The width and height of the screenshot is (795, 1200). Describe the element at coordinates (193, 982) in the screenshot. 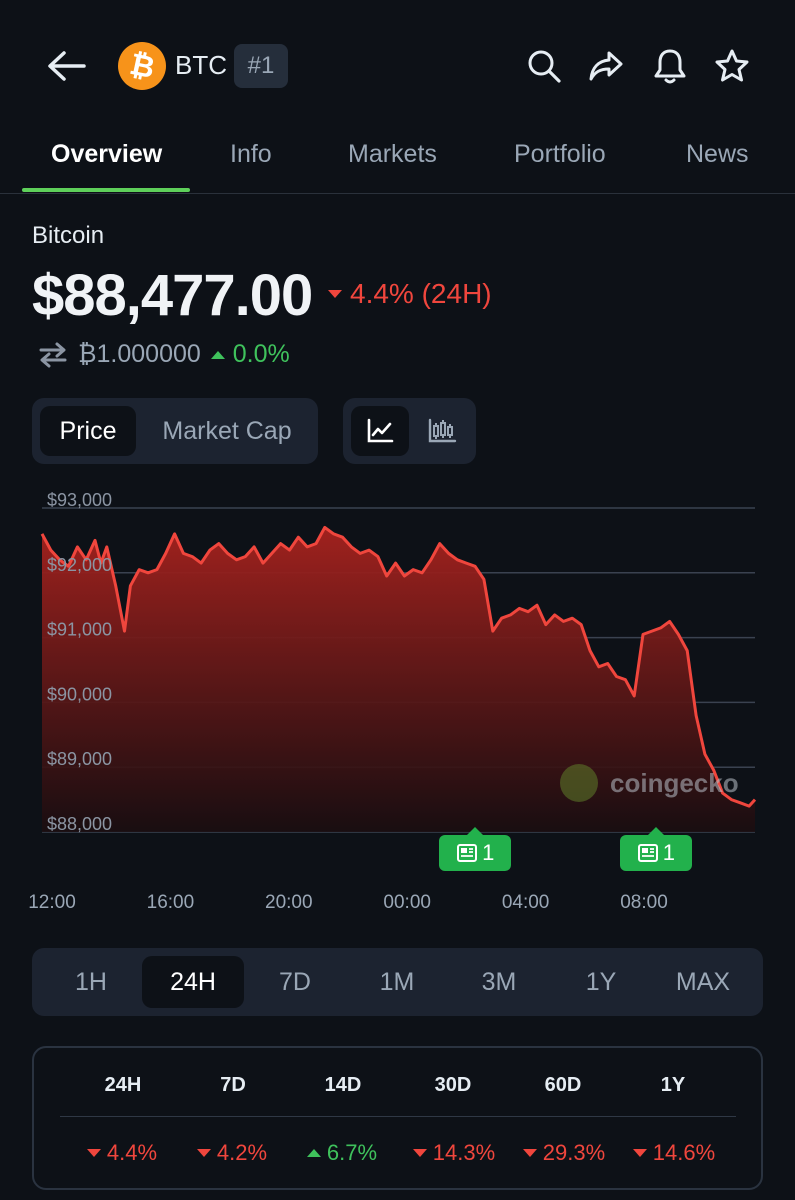

I see `range-24h: 24H` at that location.